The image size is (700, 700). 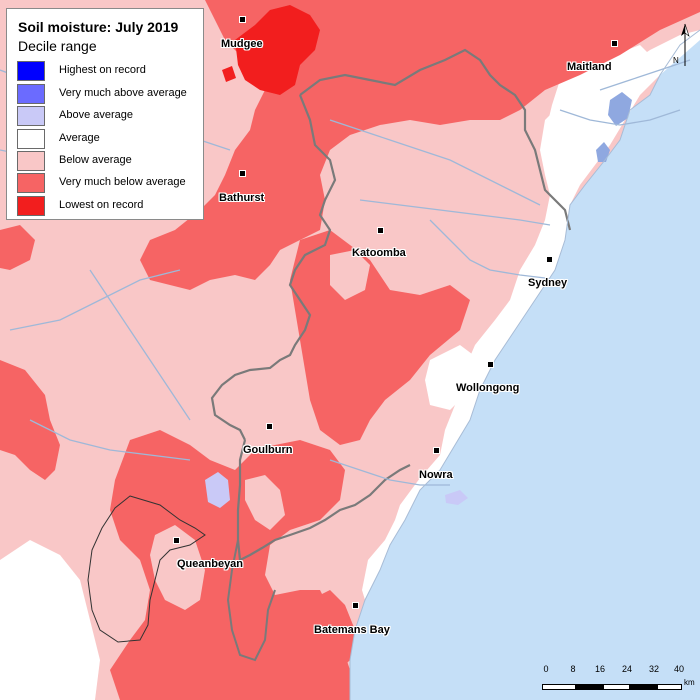 I want to click on land-below-average-central-inlier, so click(x=350, y=275).